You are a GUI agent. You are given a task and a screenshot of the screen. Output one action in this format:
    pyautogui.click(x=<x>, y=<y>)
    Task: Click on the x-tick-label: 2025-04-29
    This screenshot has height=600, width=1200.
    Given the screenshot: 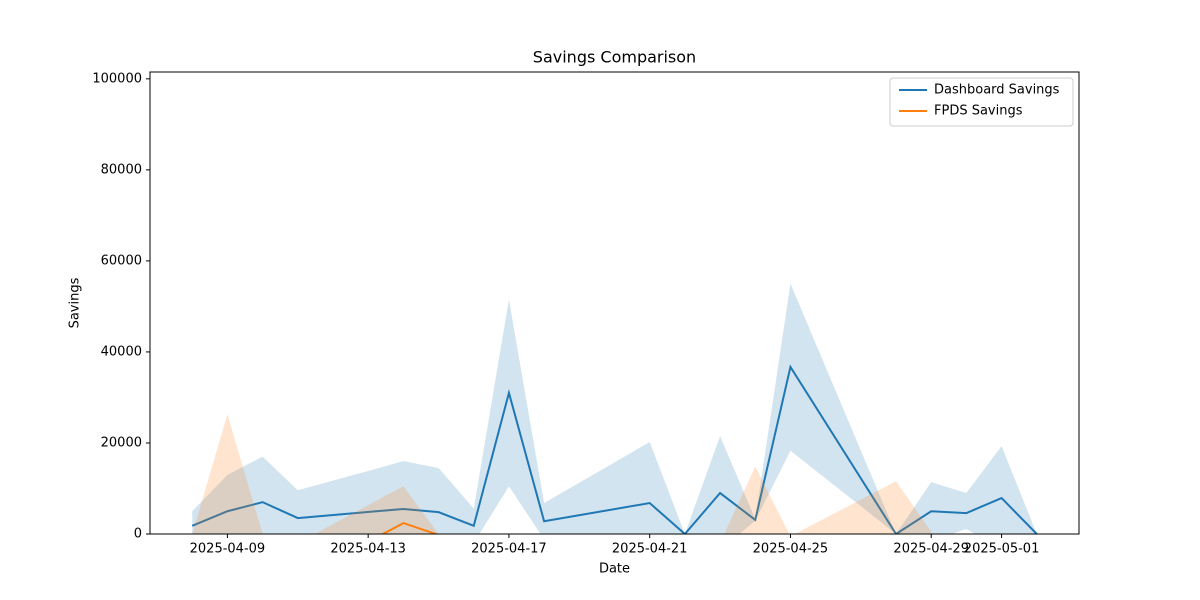 What is the action you would take?
    pyautogui.click(x=931, y=549)
    